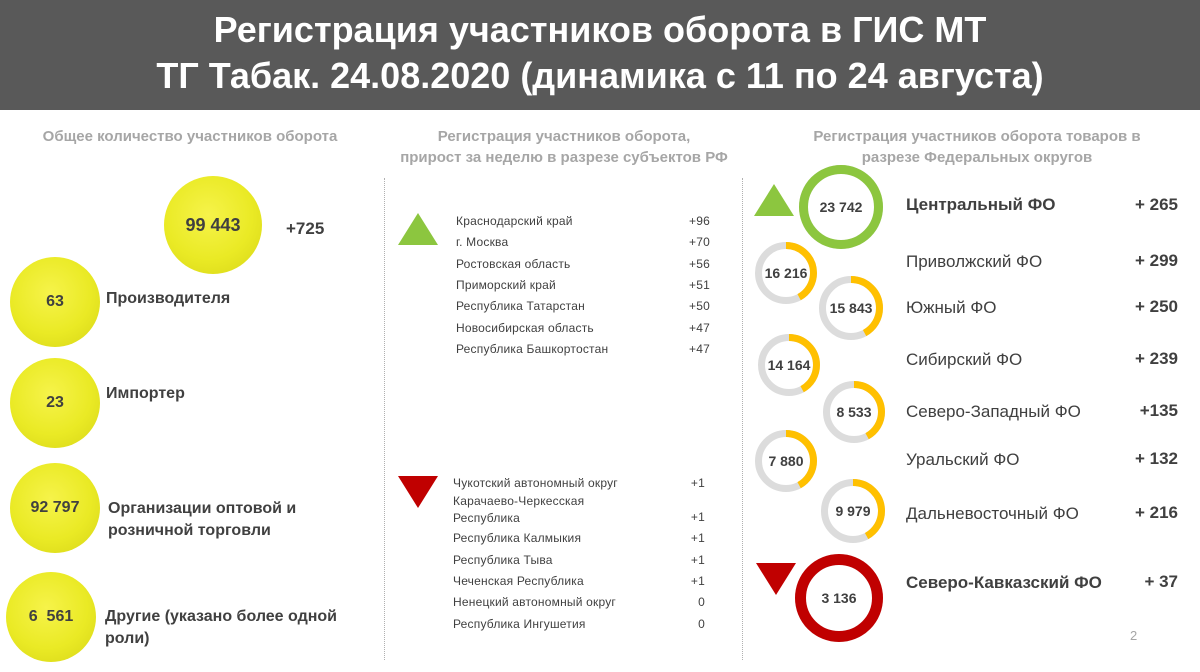 This screenshot has height=672, width=1200. Describe the element at coordinates (579, 483) in the screenshot. I see `list-item: Чукотский автономный округ +1` at that location.